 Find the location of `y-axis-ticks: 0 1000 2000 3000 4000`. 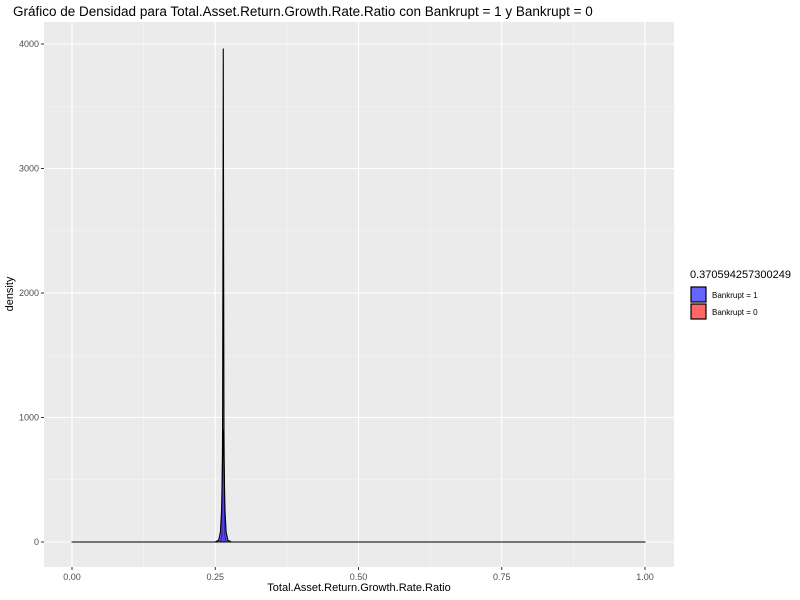

y-axis-ticks: 0 1000 2000 3000 4000 is located at coordinates (31, 293).